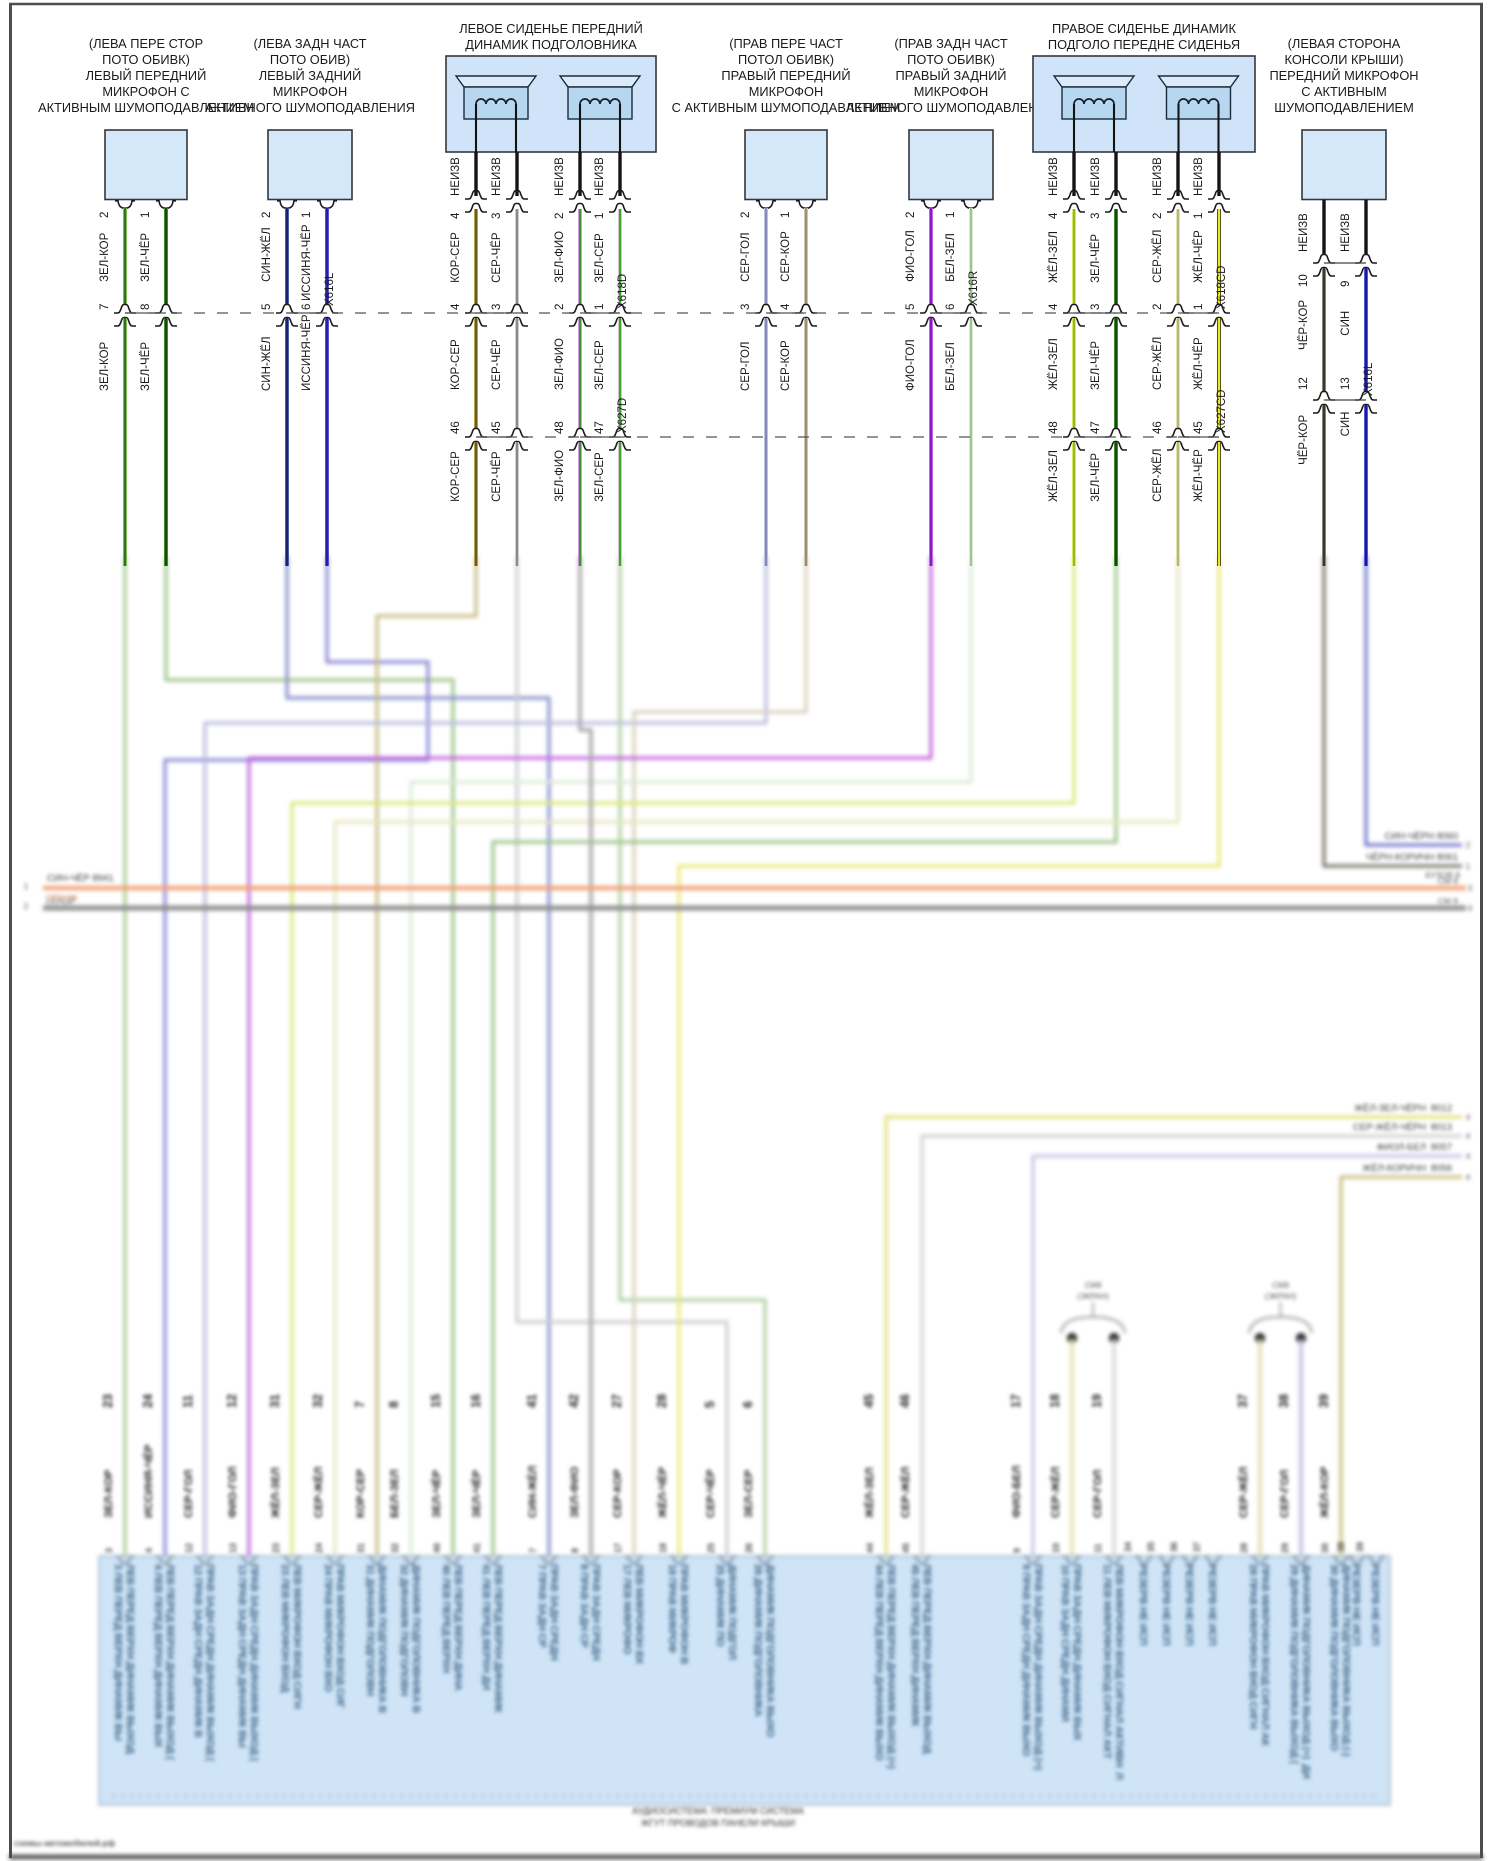 This screenshot has width=1500, height=1861. I want to click on svg-text: 24, so click(148, 1401).